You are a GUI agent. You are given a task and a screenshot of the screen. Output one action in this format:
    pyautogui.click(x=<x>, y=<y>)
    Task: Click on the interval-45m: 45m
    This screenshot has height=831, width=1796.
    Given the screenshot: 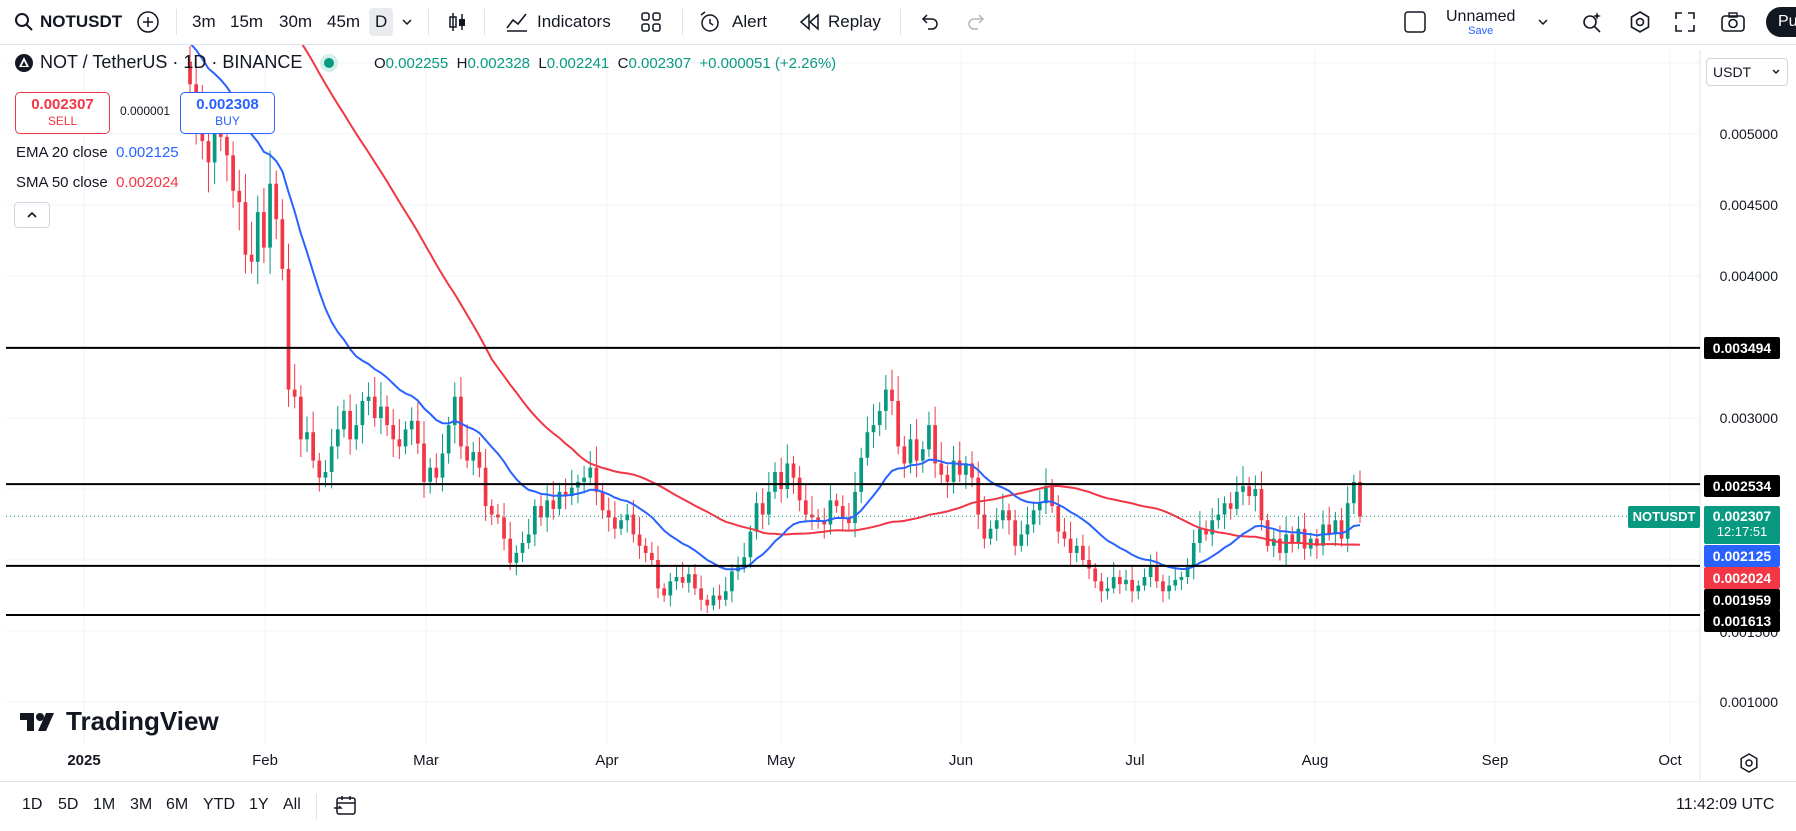 What is the action you would take?
    pyautogui.click(x=343, y=22)
    